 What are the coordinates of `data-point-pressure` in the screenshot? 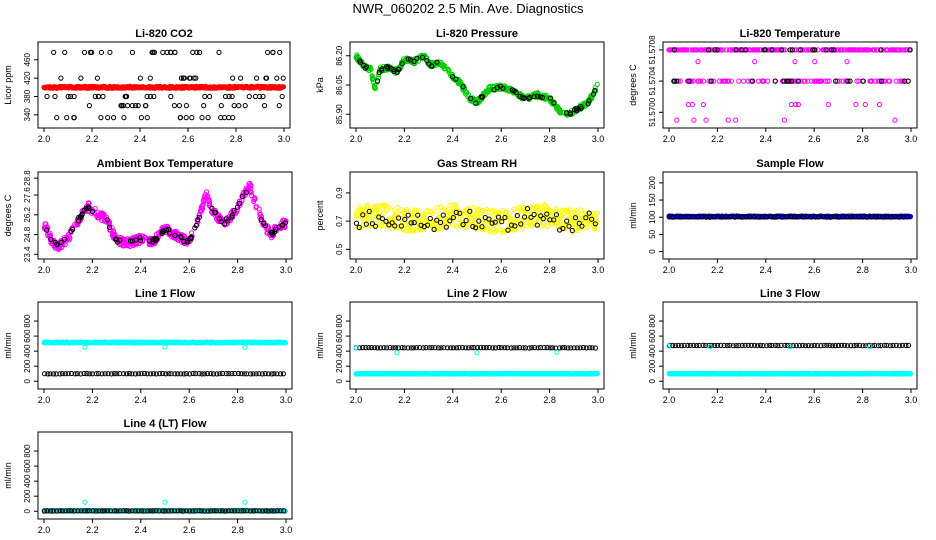 It's located at (375, 88).